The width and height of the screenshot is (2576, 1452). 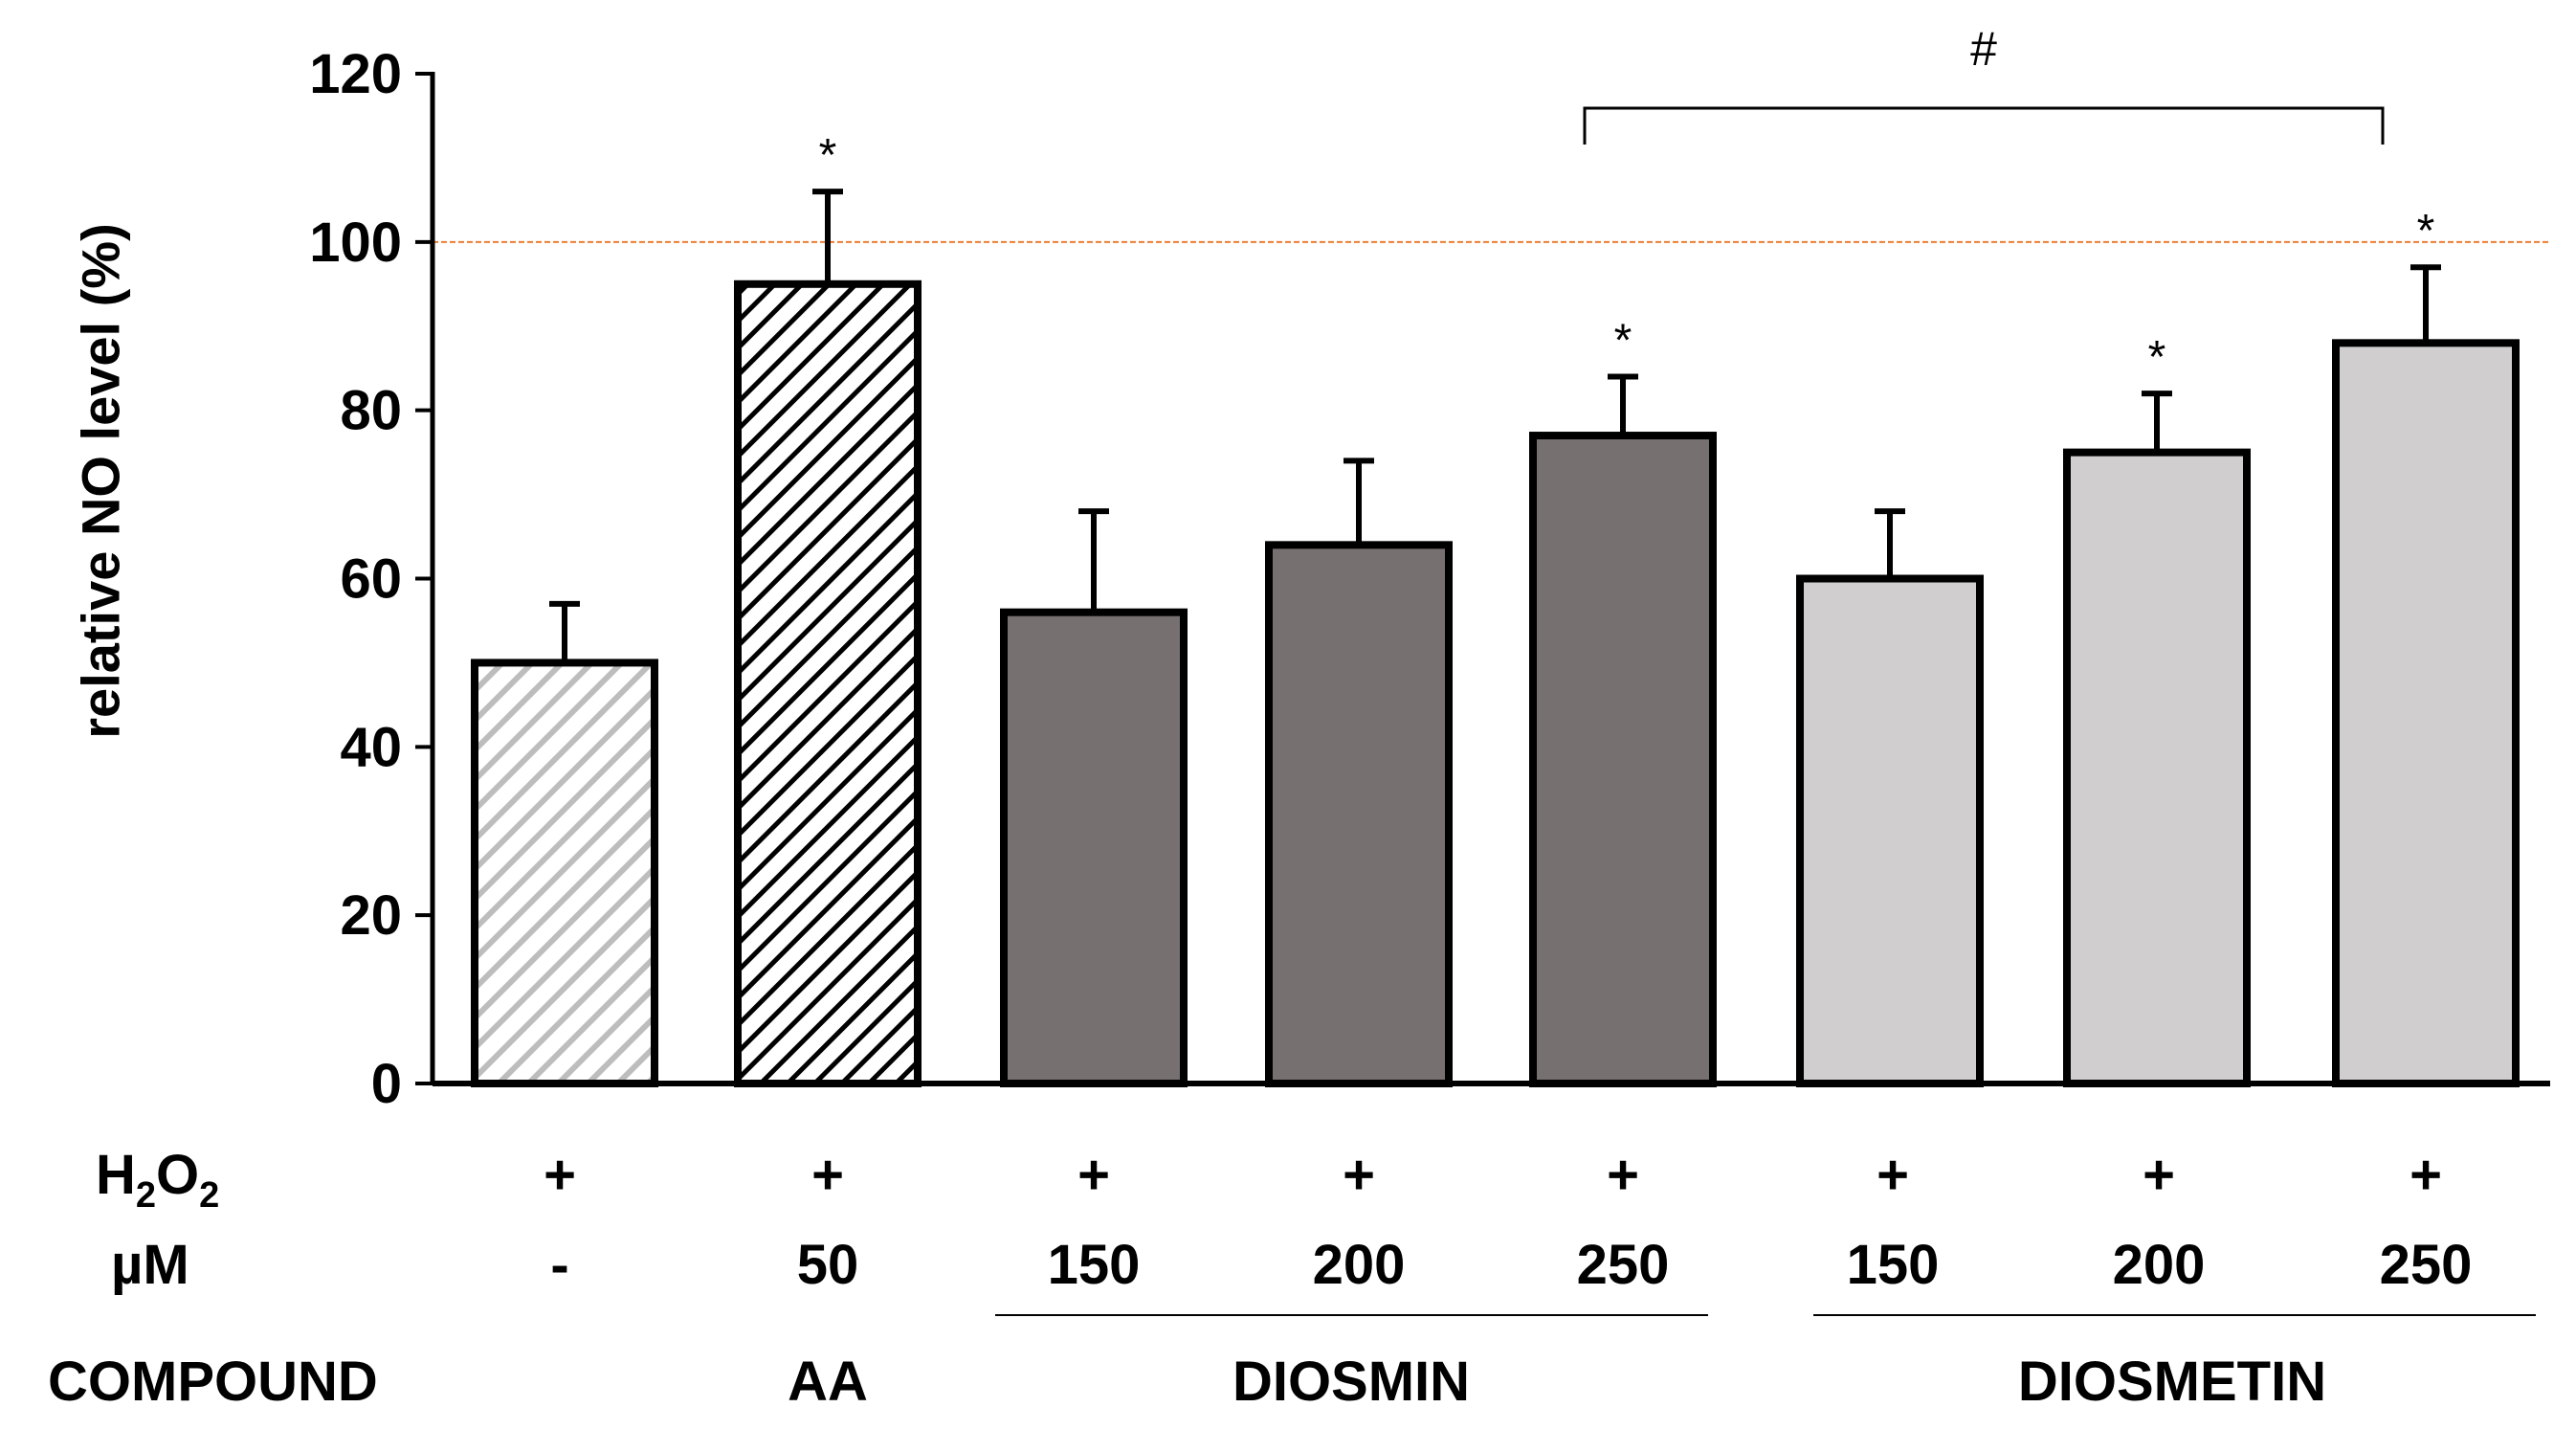 I want to click on um-cell-0: -, so click(x=559, y=1265).